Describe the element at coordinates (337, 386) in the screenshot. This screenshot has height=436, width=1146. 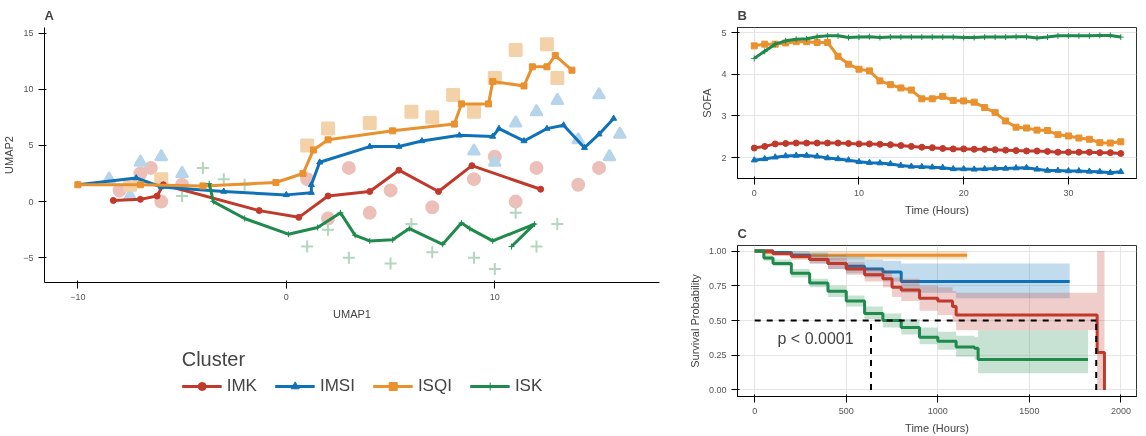
I see `legend-label: IMSI` at that location.